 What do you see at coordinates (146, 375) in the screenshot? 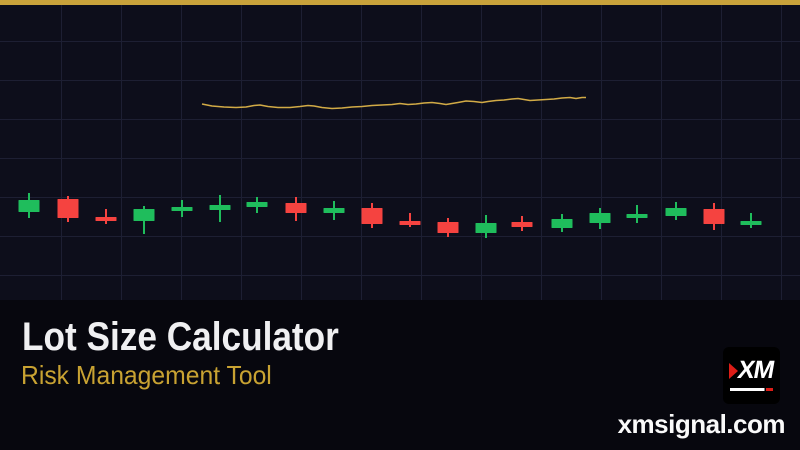
I see `page-subtitle: Risk Management Tool` at bounding box center [146, 375].